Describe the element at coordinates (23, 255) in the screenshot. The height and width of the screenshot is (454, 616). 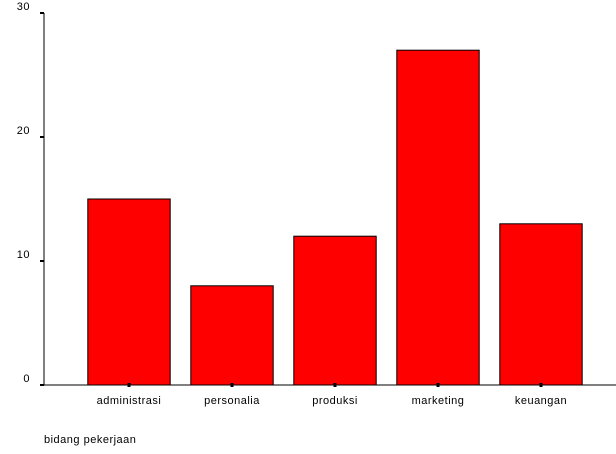
I see `y-tick-label: 10` at that location.